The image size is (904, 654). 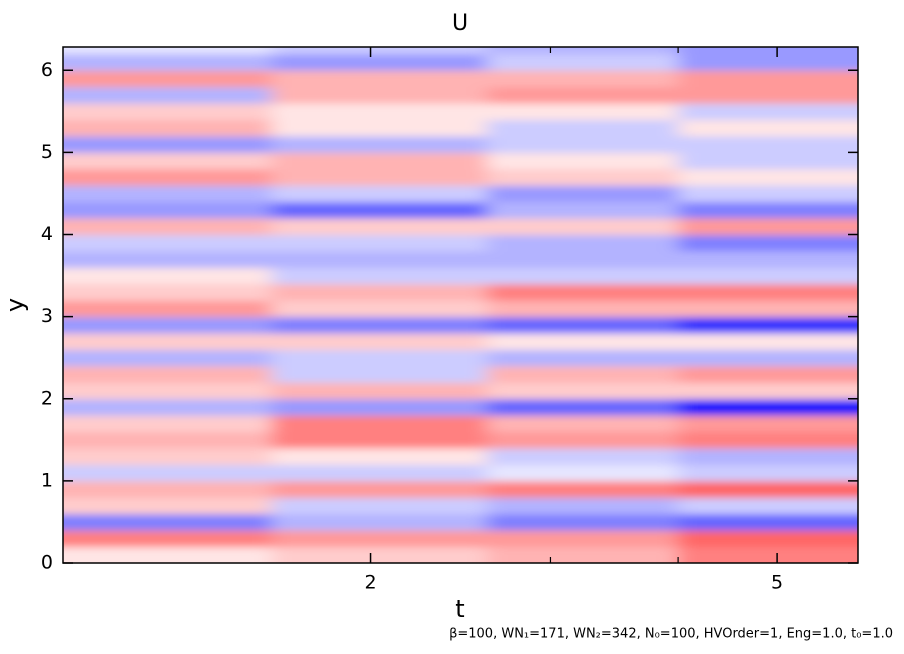 What do you see at coordinates (47, 398) in the screenshot?
I see `y-tick-label: 2` at bounding box center [47, 398].